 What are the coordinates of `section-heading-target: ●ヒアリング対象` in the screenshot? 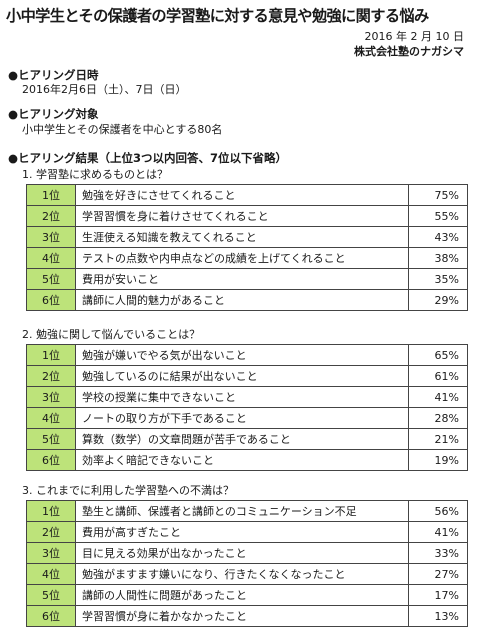 It's located at (53, 114).